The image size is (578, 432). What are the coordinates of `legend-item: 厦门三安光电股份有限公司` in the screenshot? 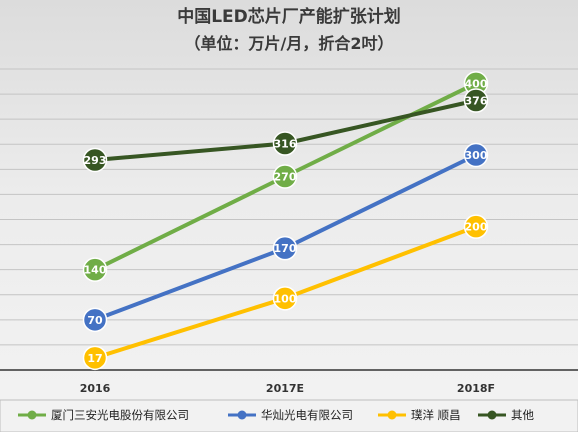 It's located at (103, 415).